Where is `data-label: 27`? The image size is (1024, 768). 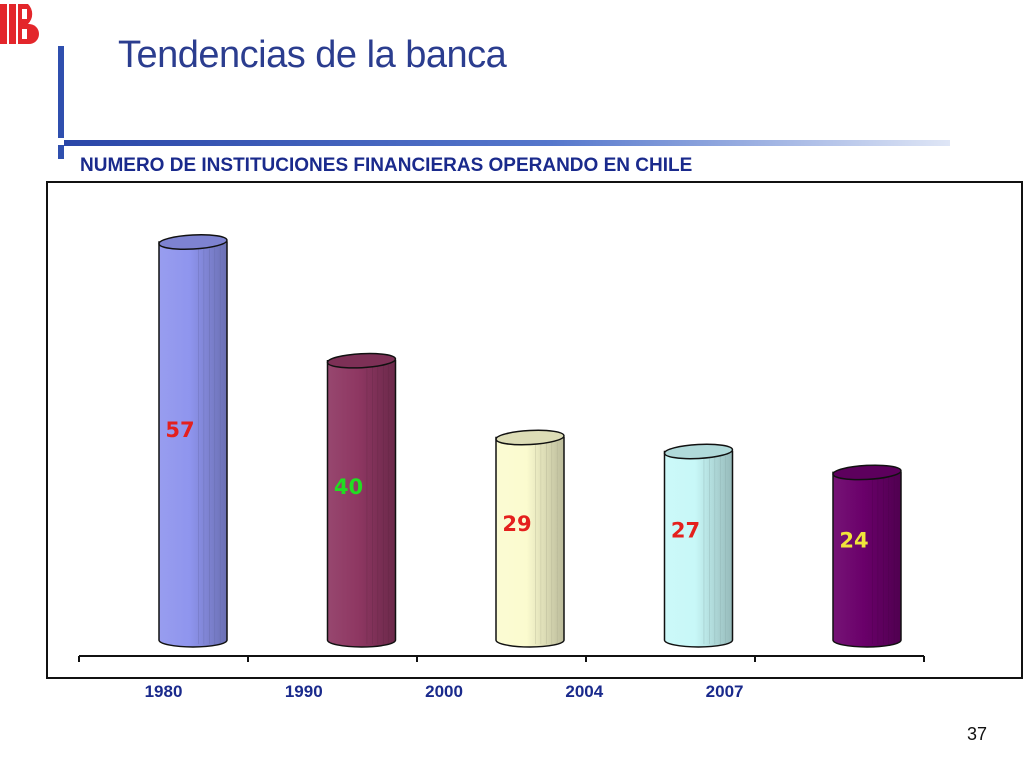 data-label: 27 is located at coordinates (685, 531).